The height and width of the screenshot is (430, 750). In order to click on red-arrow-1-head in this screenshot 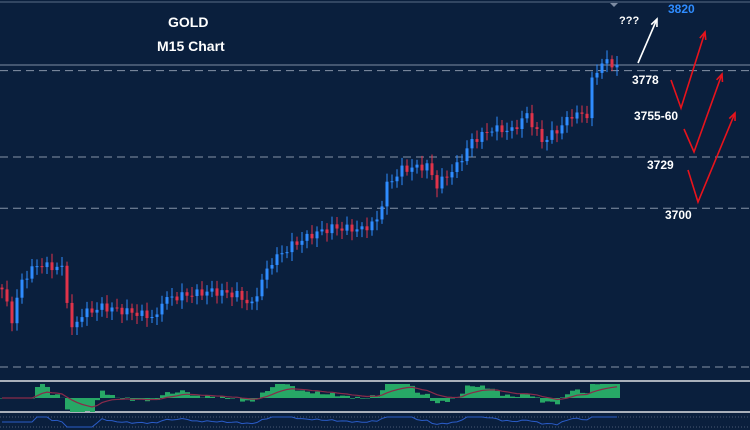, I will do `click(703, 35)`.